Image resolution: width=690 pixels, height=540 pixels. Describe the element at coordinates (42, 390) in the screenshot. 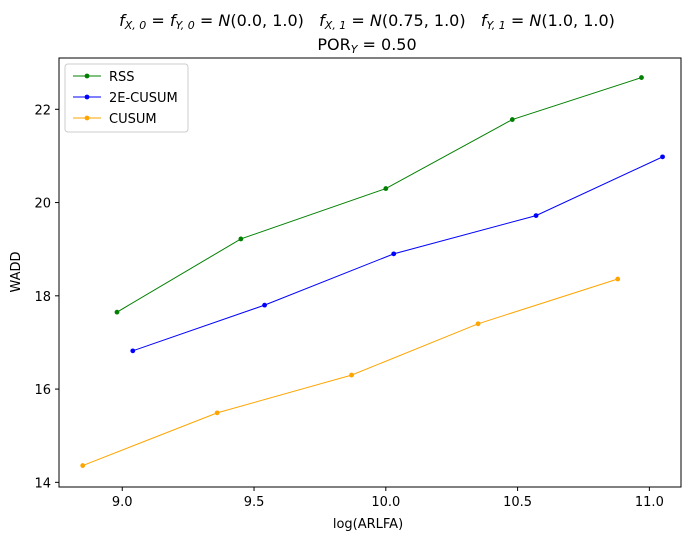

I see `y-tick-label: 16` at that location.